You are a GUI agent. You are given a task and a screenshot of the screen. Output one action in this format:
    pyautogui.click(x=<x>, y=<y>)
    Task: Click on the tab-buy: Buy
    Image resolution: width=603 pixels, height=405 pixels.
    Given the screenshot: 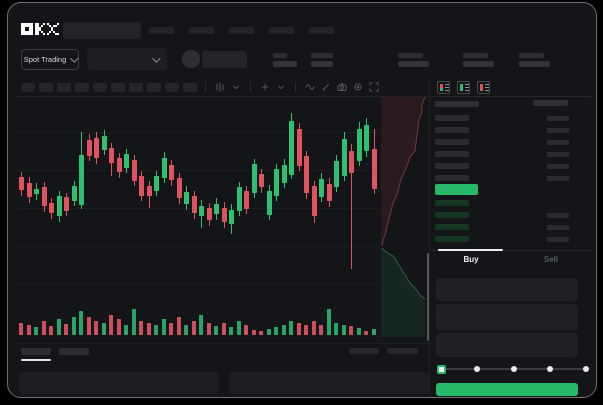 What is the action you would take?
    pyautogui.click(x=471, y=259)
    